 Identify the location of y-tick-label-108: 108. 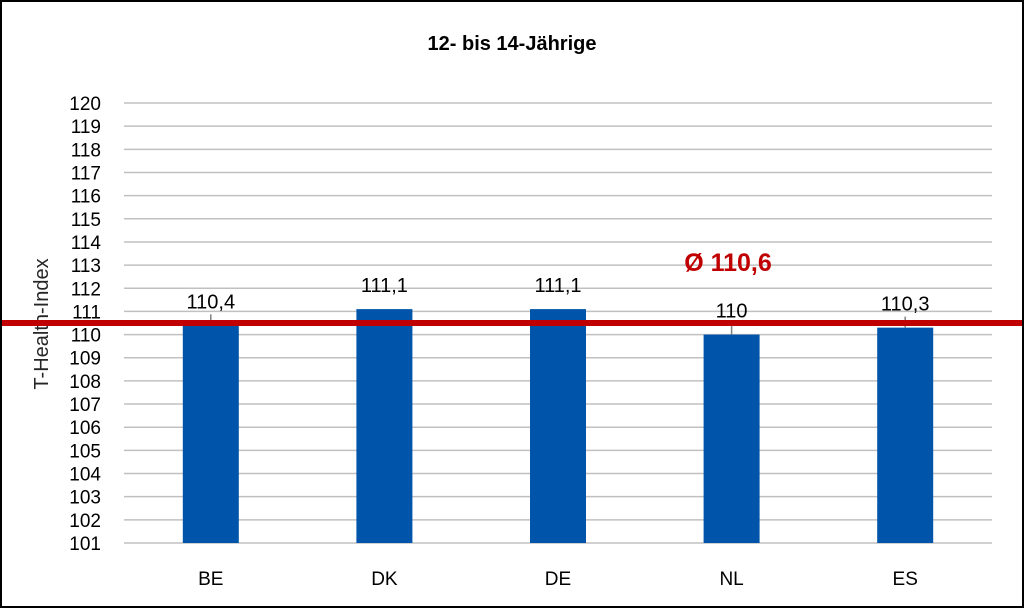
(85, 382).